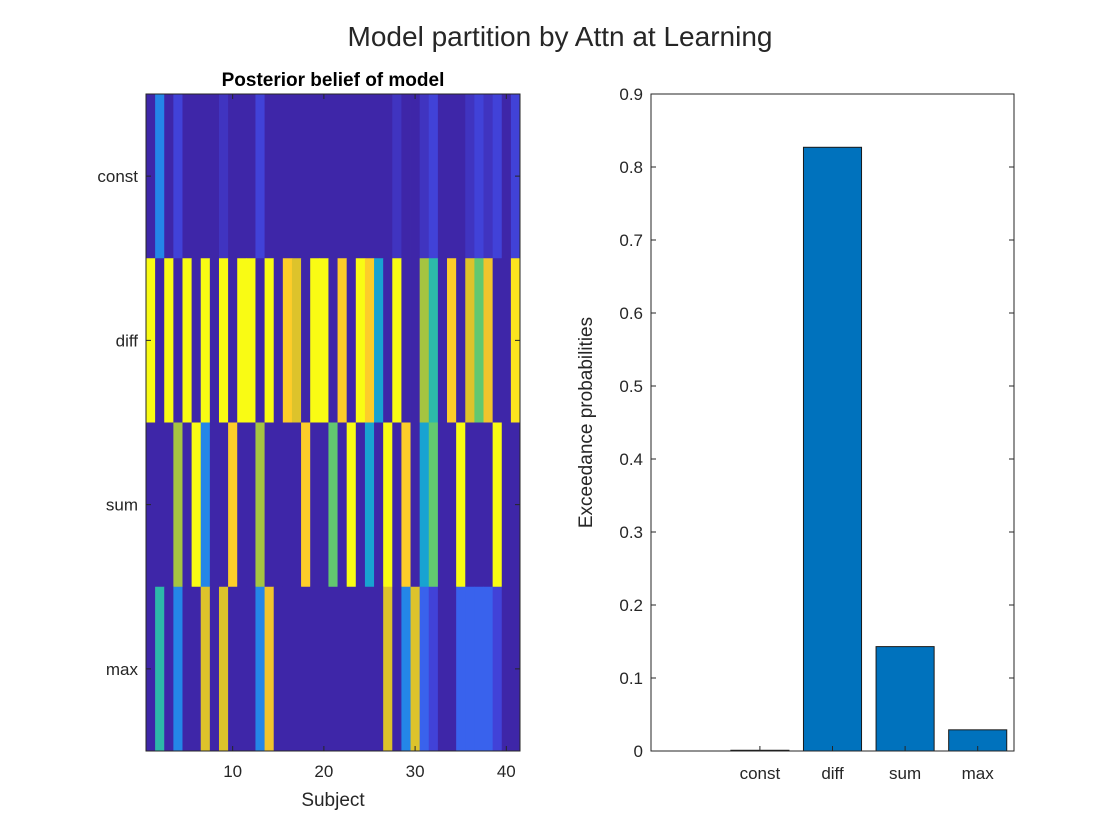  Describe the element at coordinates (631, 386) in the screenshot. I see `bar-ytick-label: 0.5` at that location.